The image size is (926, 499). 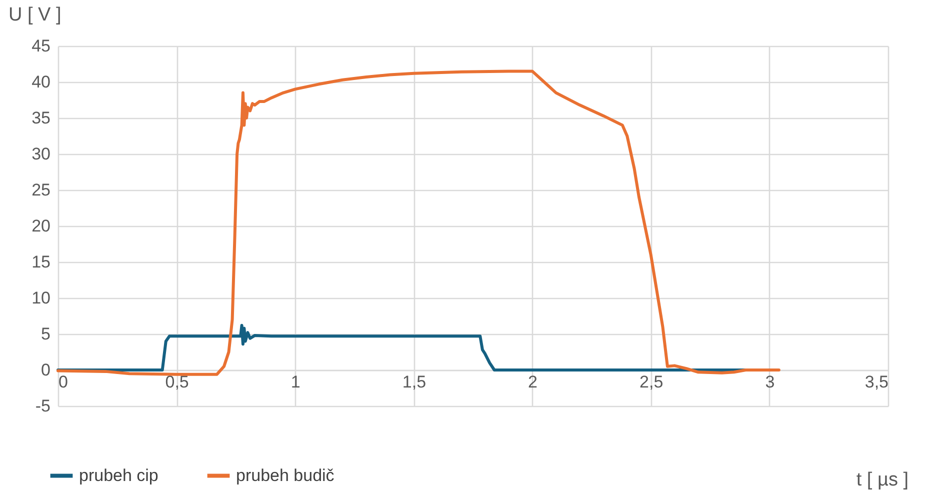 I want to click on y-tick-label: 30, so click(x=41, y=154).